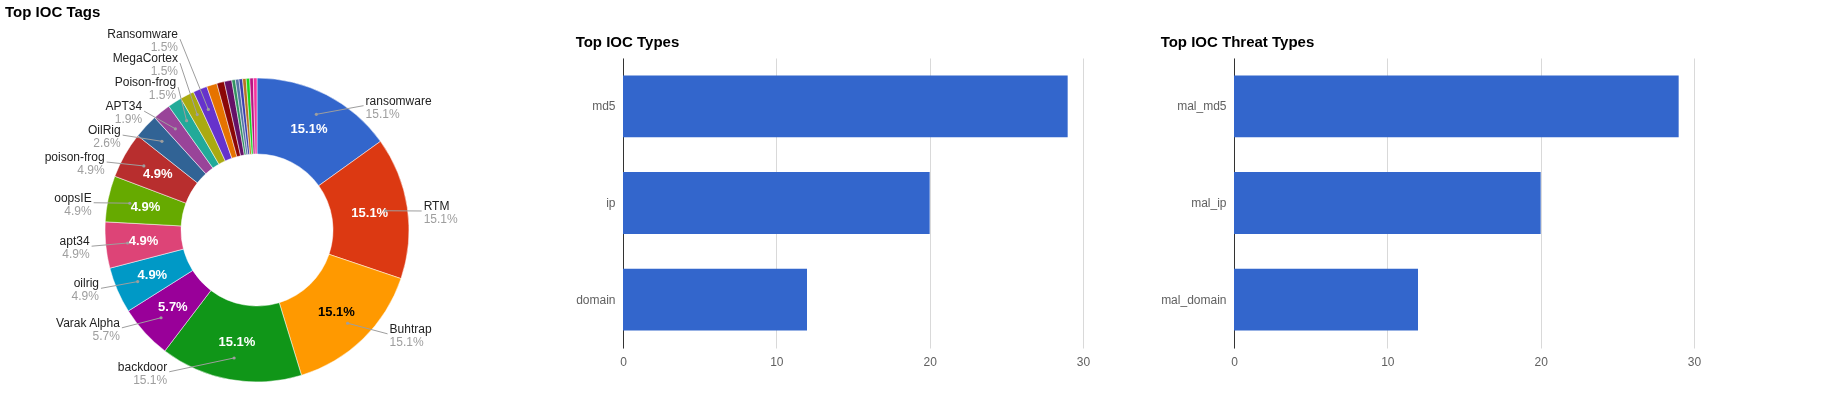 The width and height of the screenshot is (1827, 402). What do you see at coordinates (1202, 106) in the screenshot?
I see `y-tick-label: mal_md5` at bounding box center [1202, 106].